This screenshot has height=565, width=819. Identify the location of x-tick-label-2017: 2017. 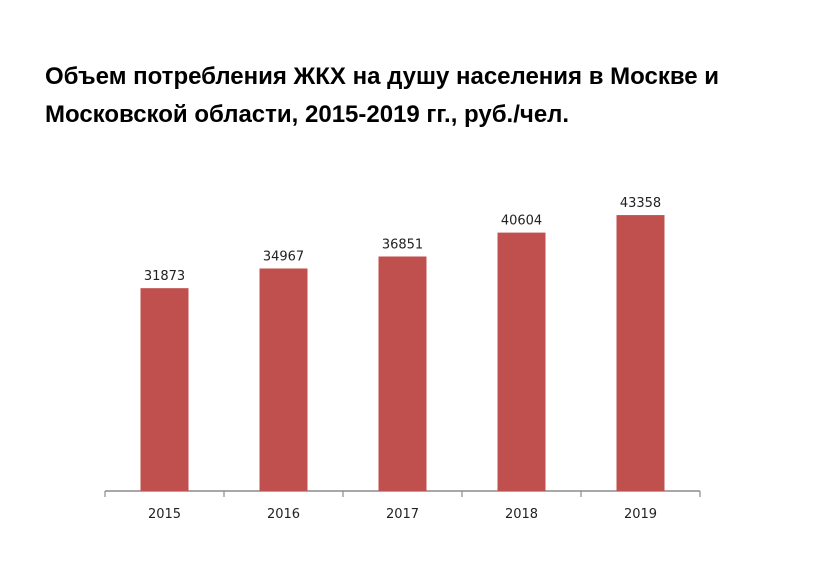
(402, 514).